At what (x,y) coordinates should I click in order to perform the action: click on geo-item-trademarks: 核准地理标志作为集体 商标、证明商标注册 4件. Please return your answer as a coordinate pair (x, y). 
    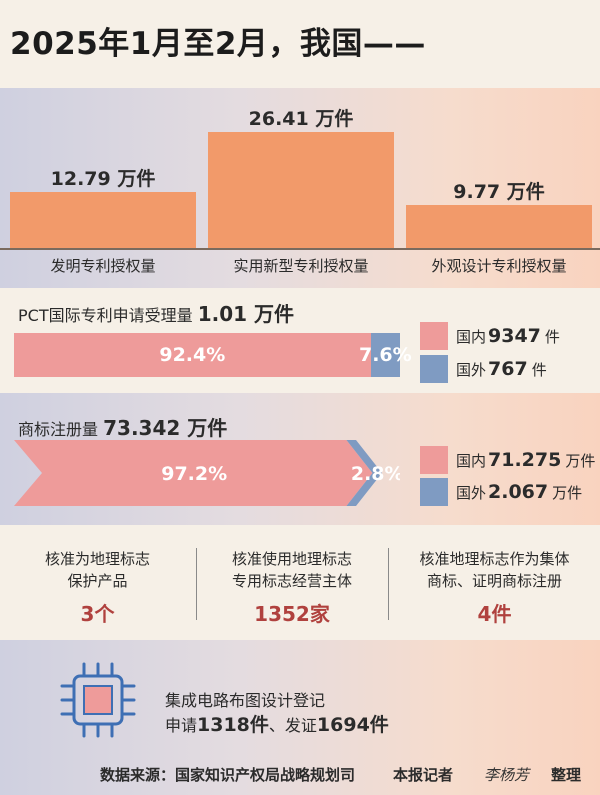
    Looking at the image, I should click on (494, 587).